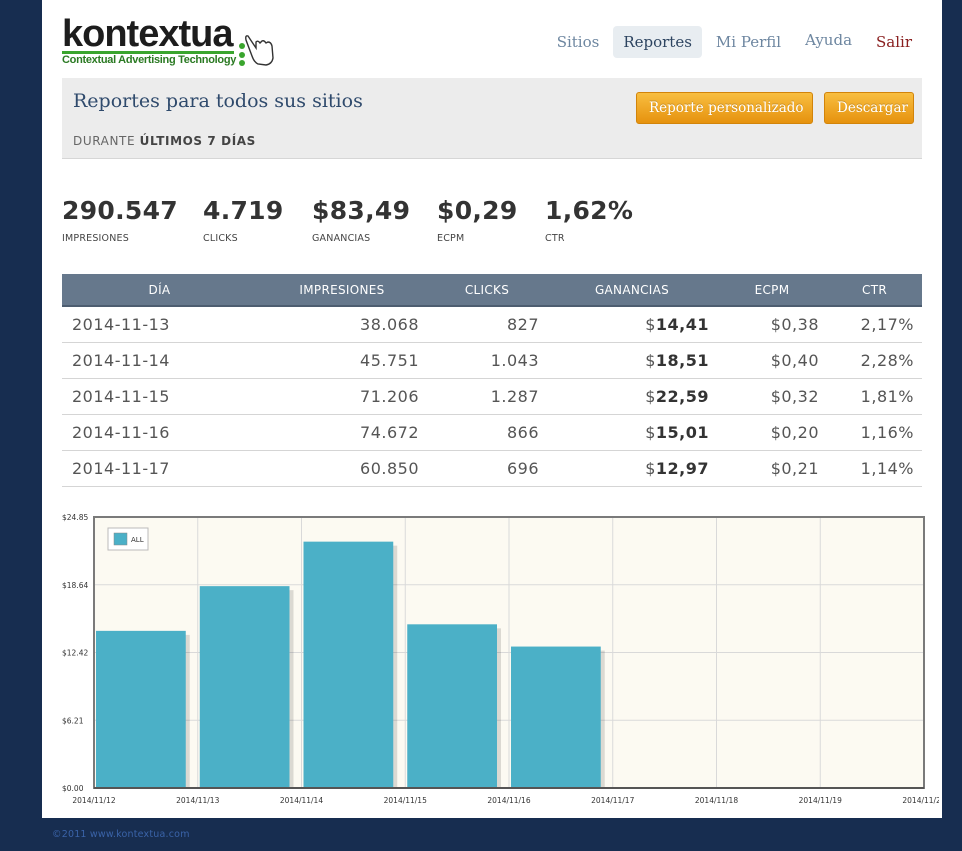 This screenshot has height=851, width=962. I want to click on stat-value: 1,62%, so click(589, 210).